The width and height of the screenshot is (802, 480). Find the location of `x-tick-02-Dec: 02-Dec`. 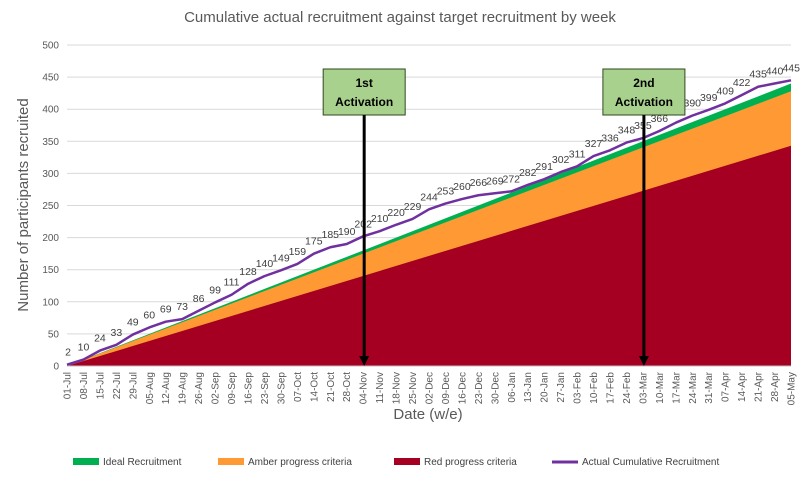

x-tick-02-Dec: 02-Dec is located at coordinates (430, 388).